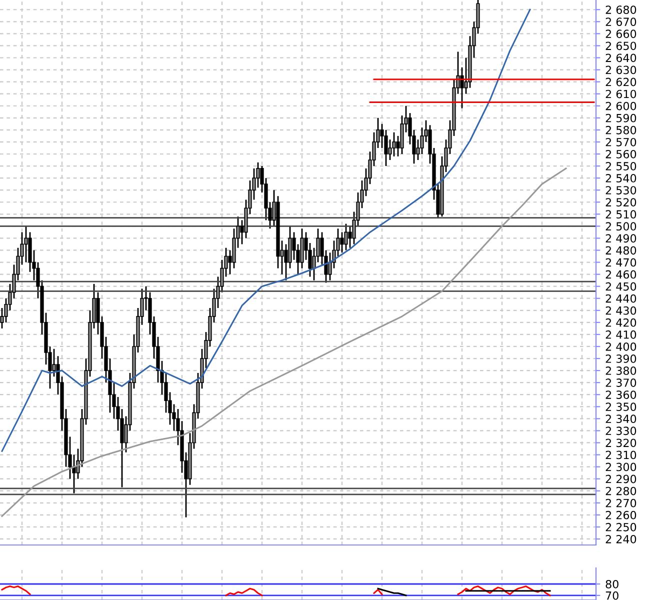  What do you see at coordinates (621, 515) in the screenshot?
I see `y-tick-label: 2 260` at bounding box center [621, 515].